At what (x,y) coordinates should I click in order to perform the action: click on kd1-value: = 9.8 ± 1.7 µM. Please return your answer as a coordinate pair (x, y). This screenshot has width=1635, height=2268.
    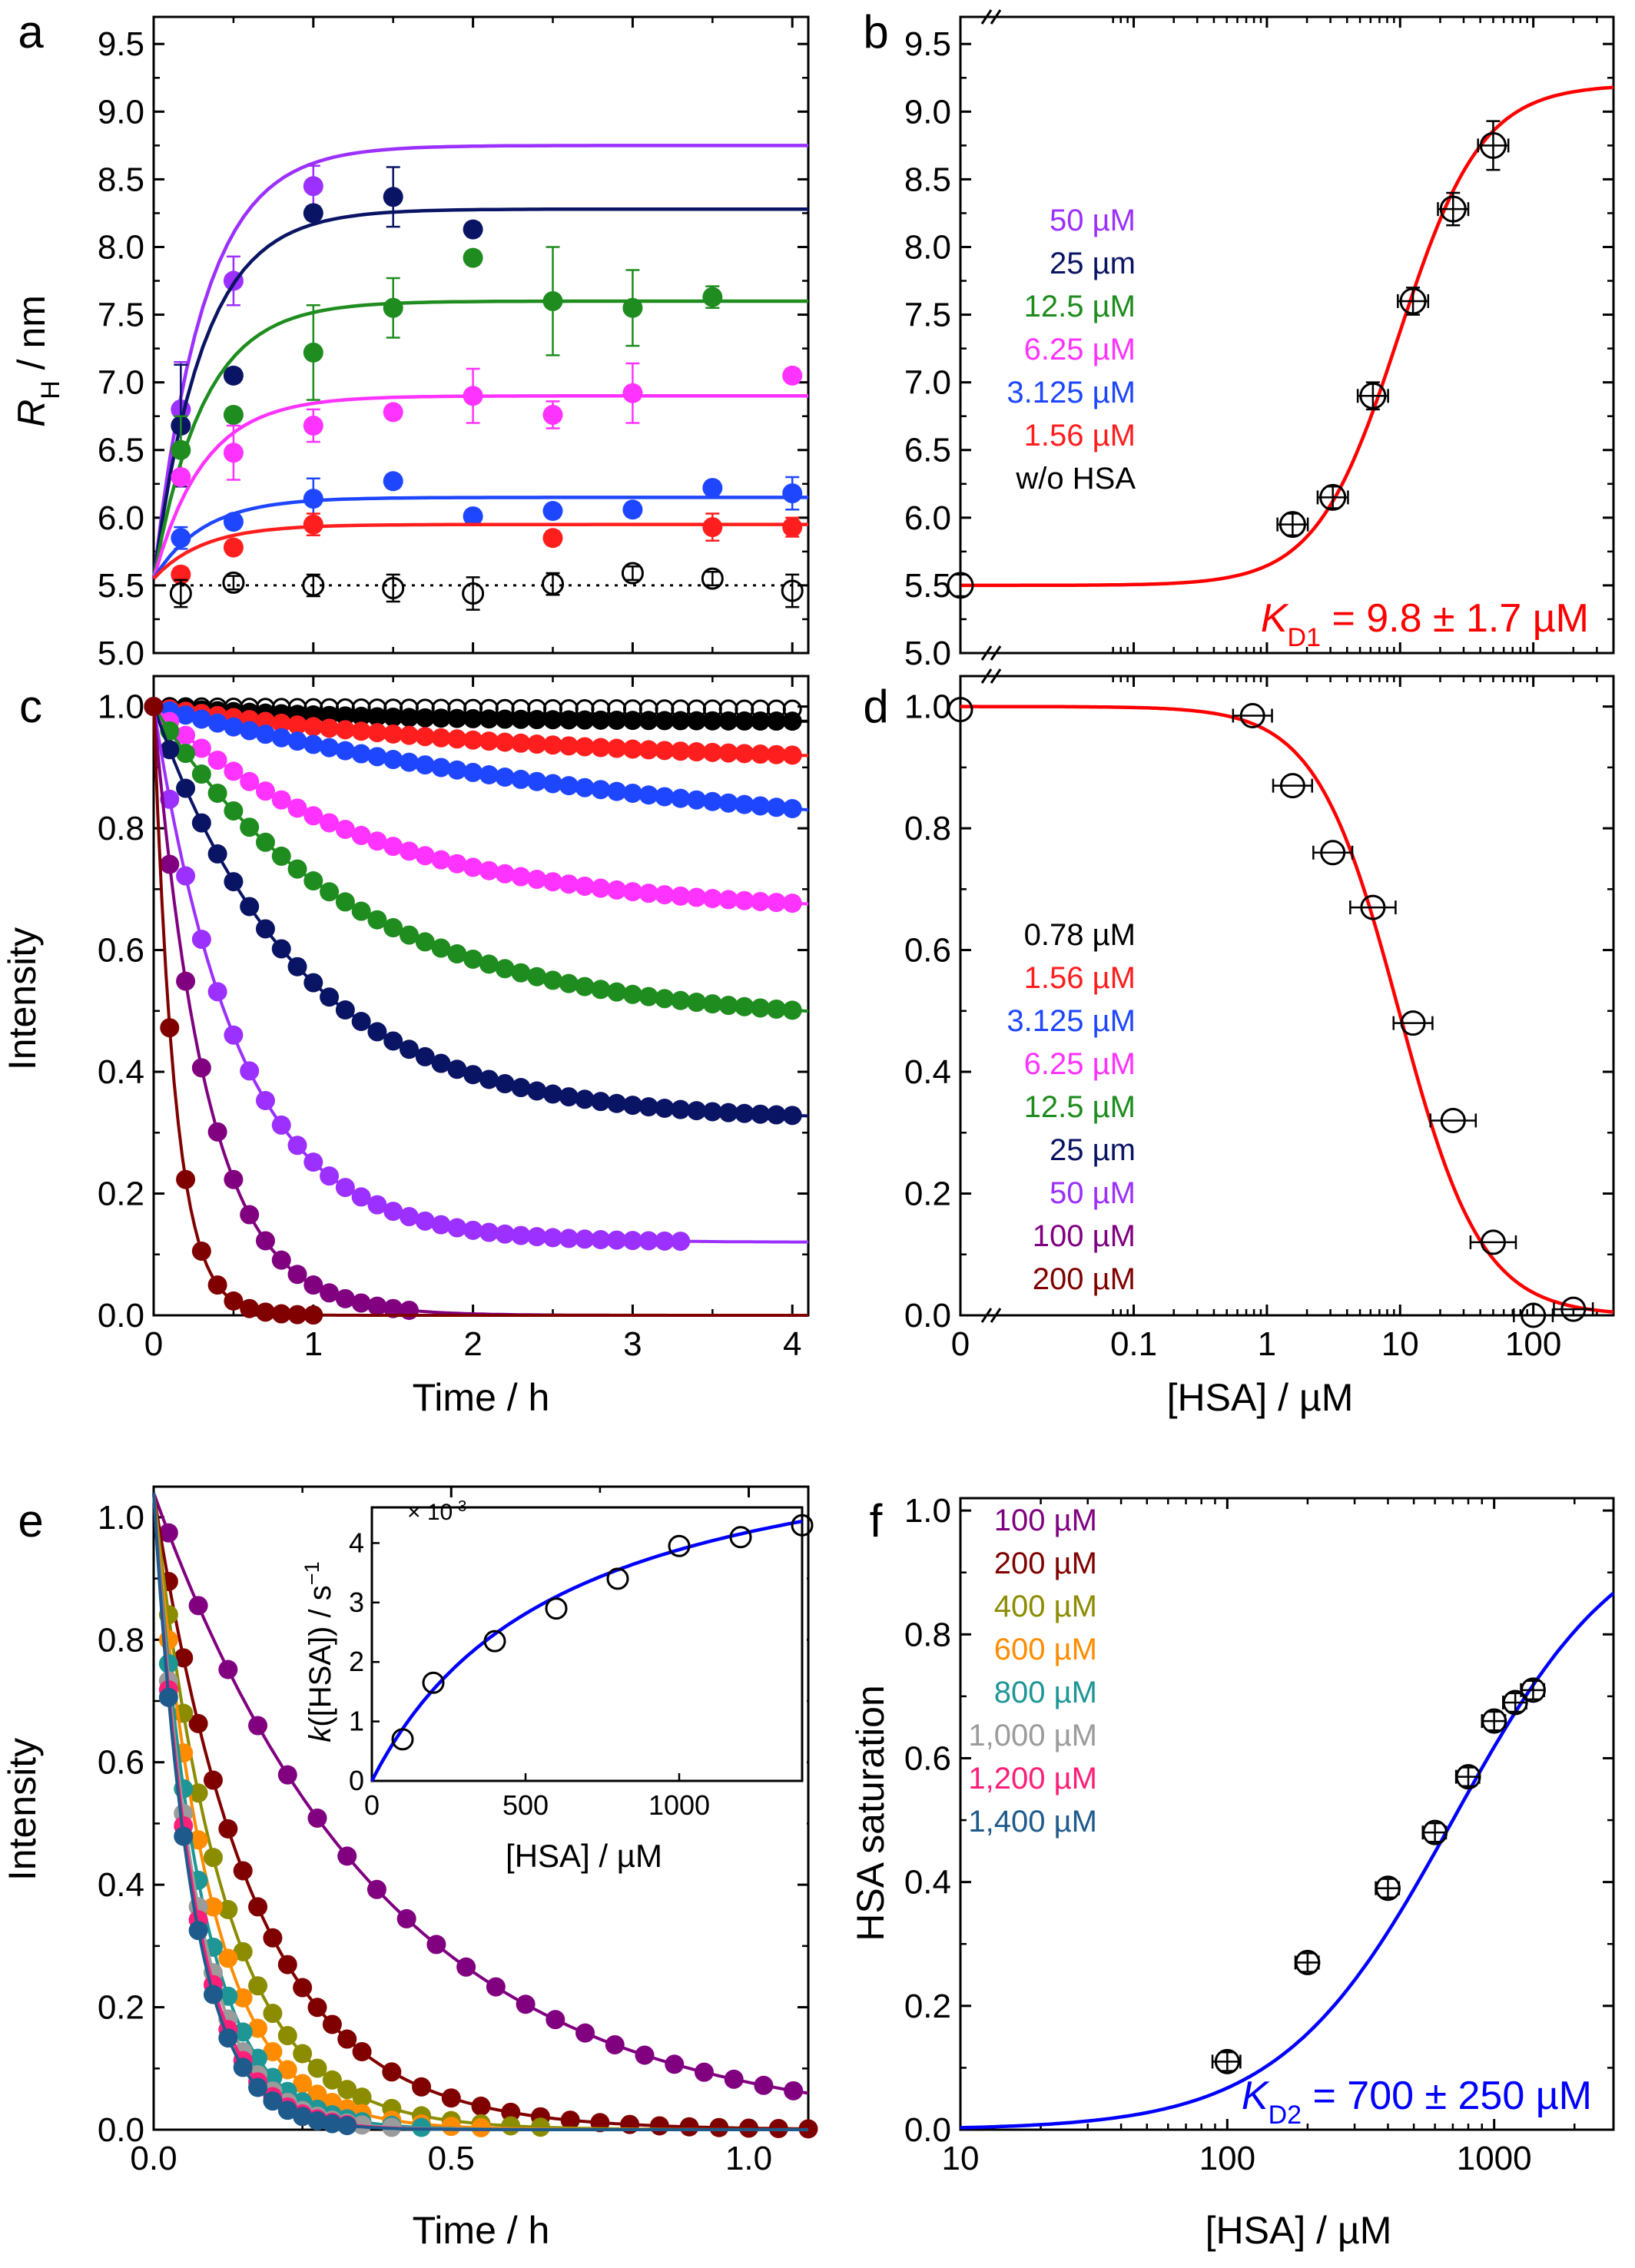
    Looking at the image, I should click on (1455, 618).